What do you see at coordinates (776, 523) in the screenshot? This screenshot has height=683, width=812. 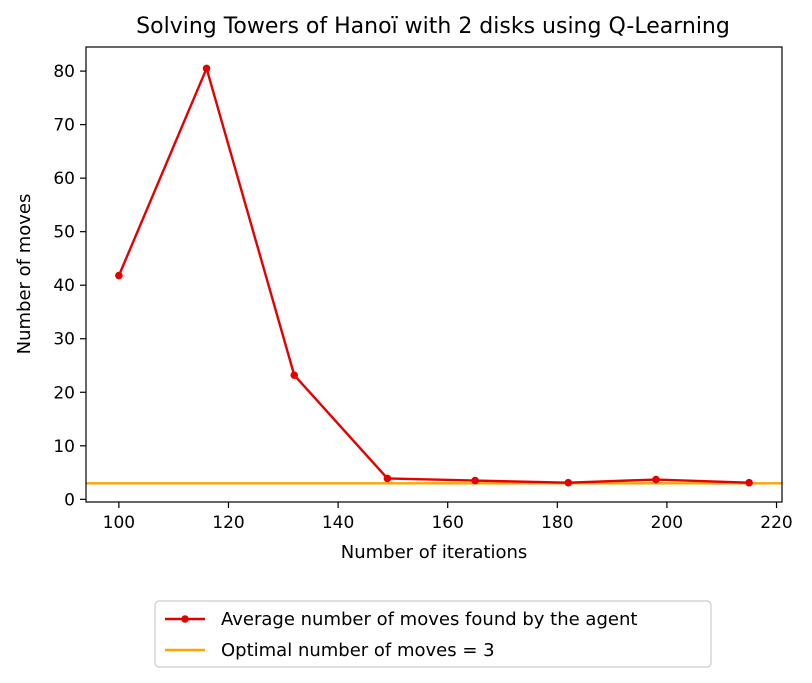 I see `x-tick-label-220: 220` at bounding box center [776, 523].